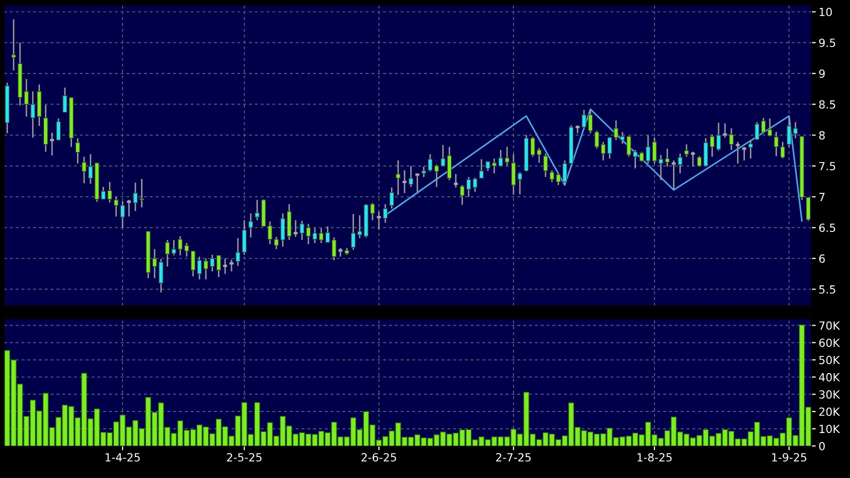 This screenshot has height=478, width=850. Describe the element at coordinates (827, 104) in the screenshot. I see `y-tick-label: 8.5` at that location.